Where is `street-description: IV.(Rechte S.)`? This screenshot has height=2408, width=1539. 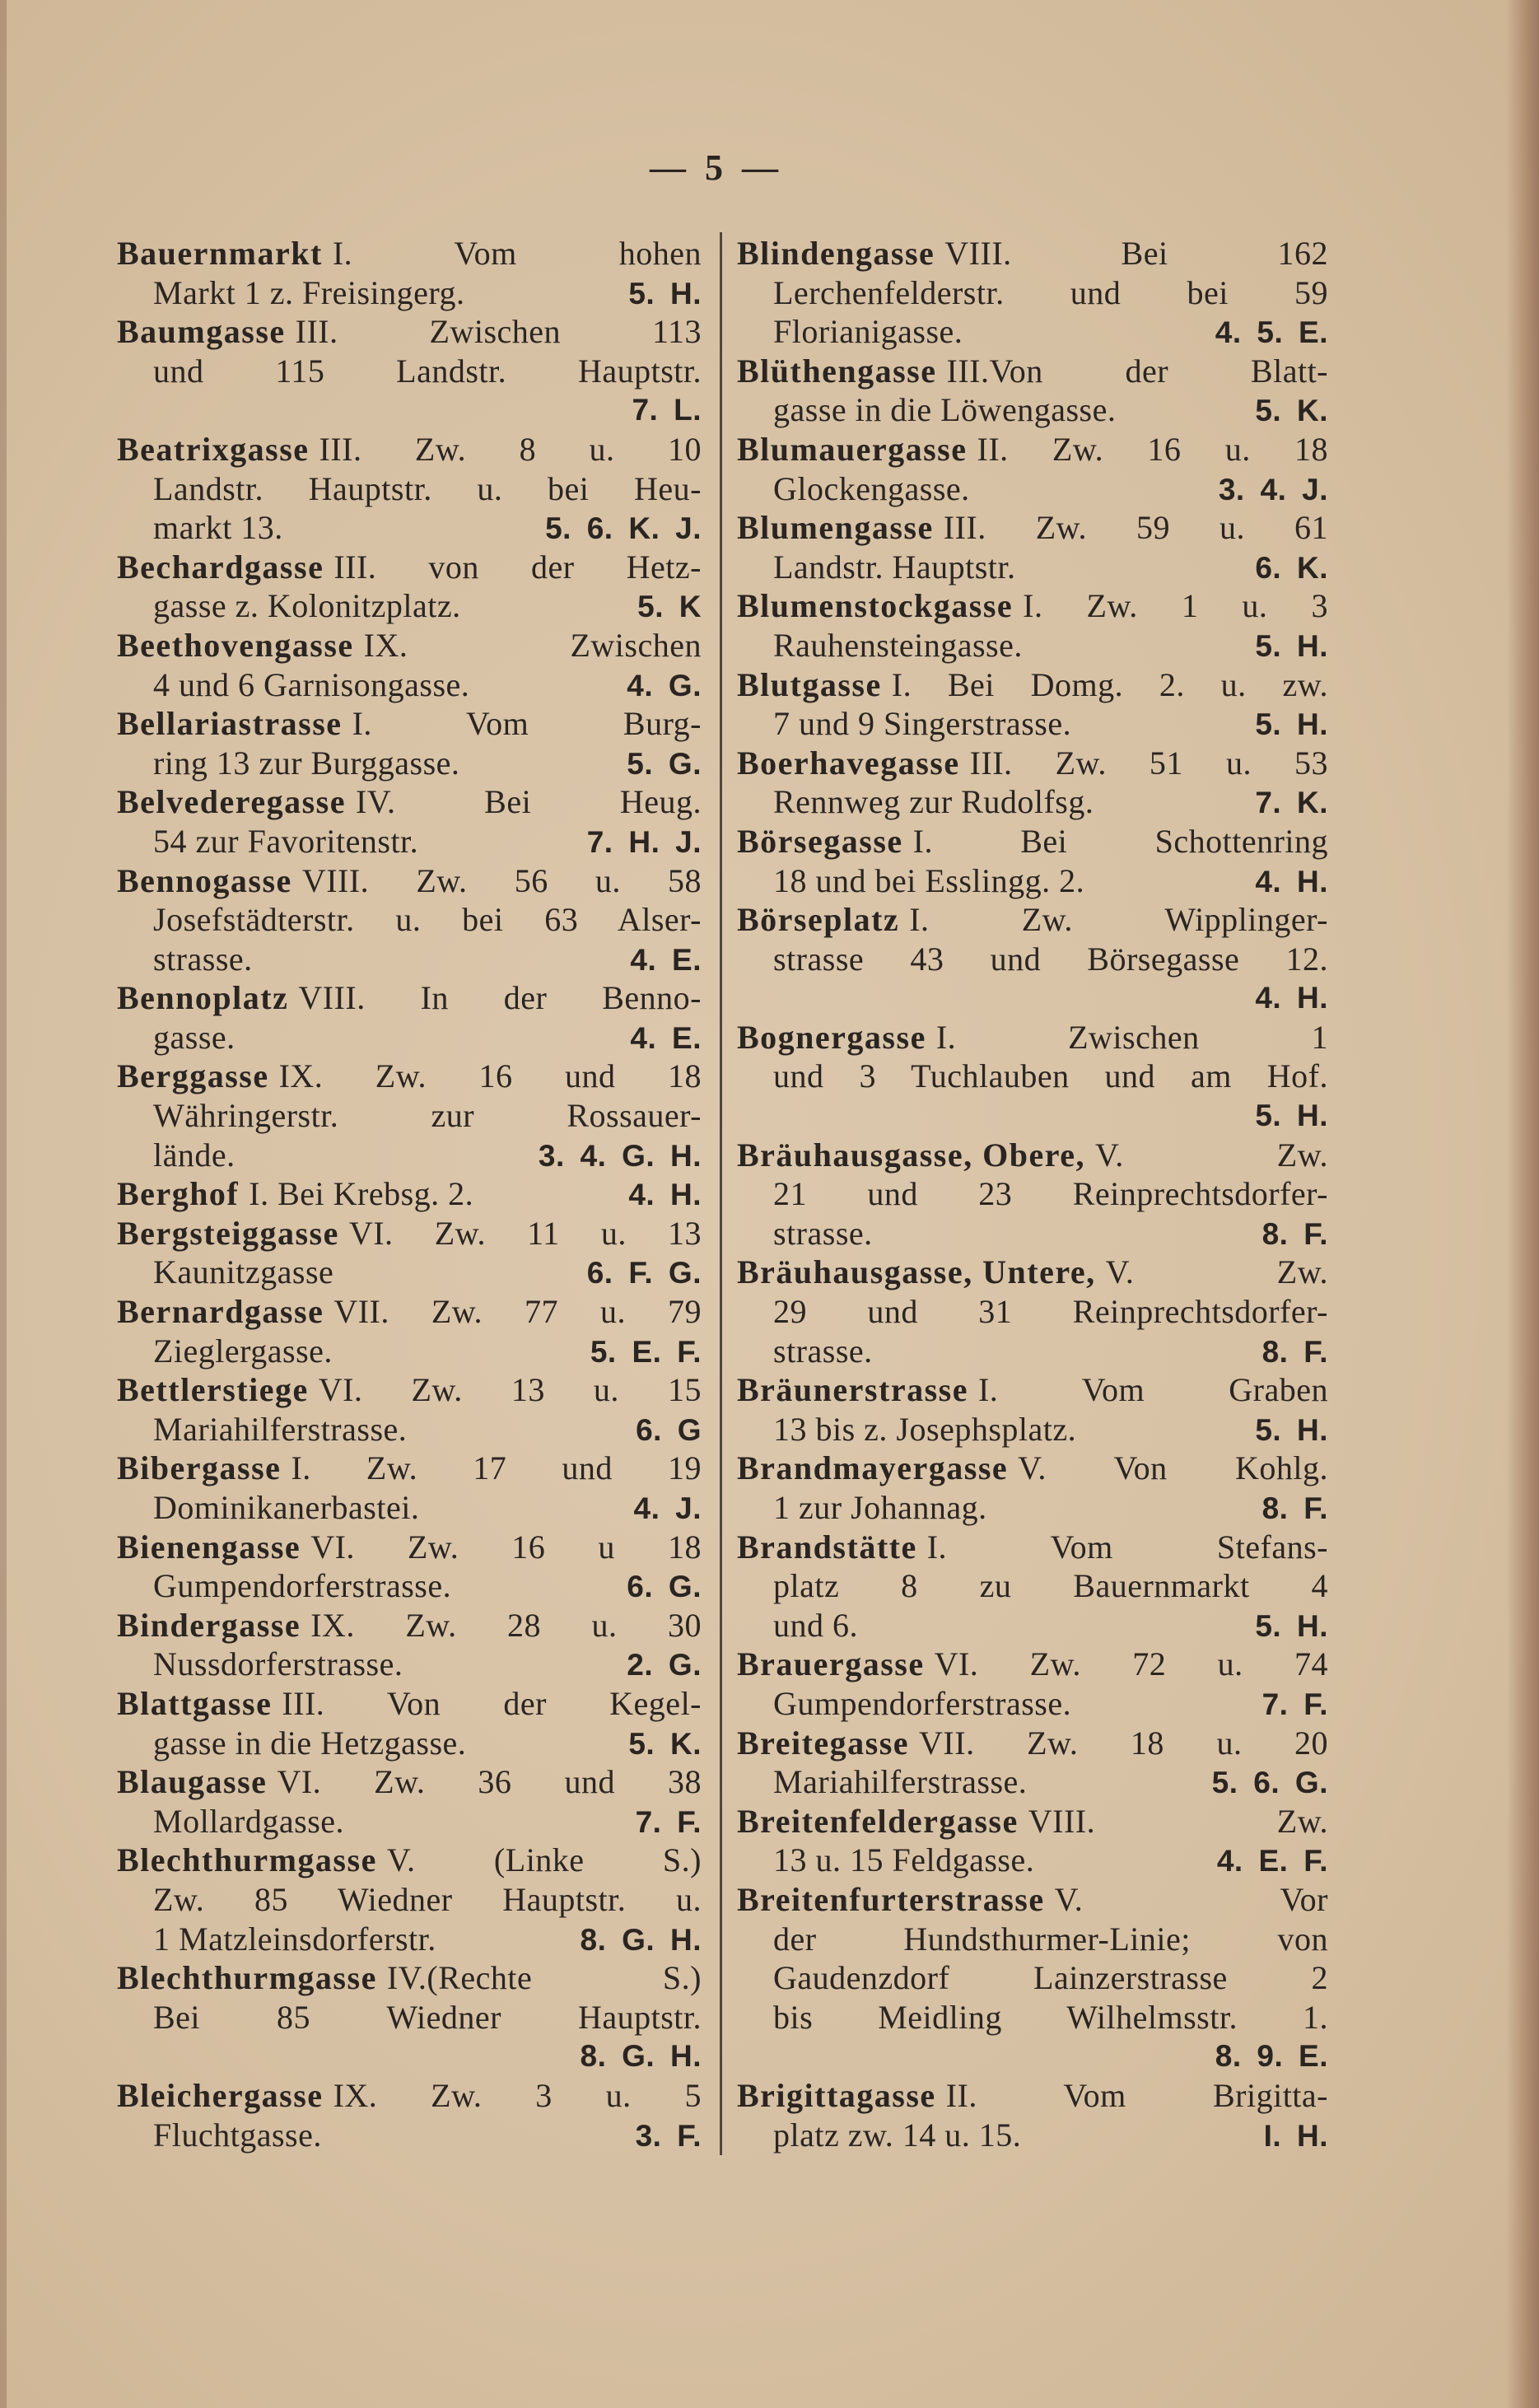
street-description: IV.(Rechte S.) is located at coordinates (544, 1978).